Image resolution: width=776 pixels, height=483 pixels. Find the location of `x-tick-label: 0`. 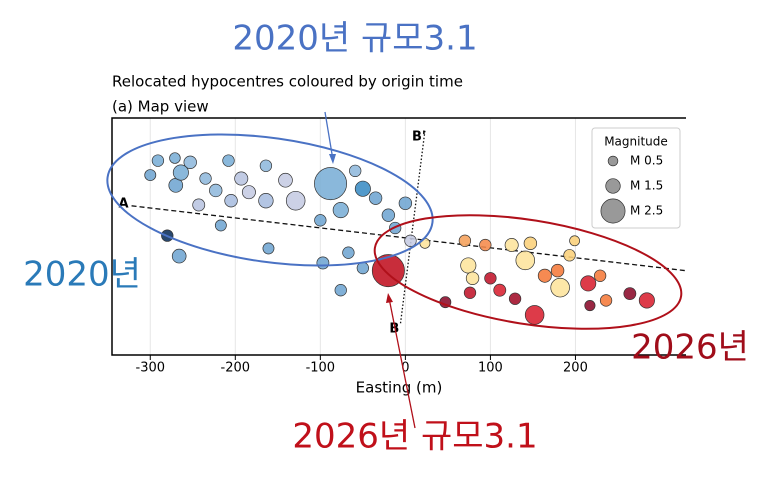

x-tick-label: 0 is located at coordinates (405, 368).